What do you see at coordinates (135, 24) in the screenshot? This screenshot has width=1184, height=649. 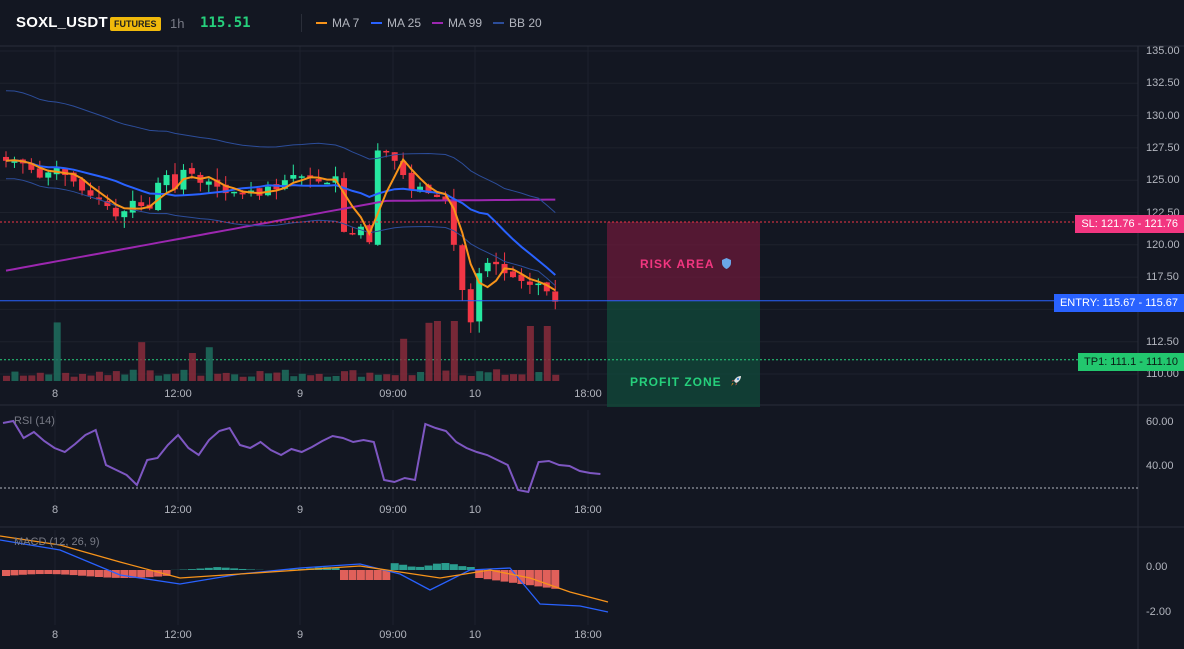 I see `futures-badge: FUTURES` at bounding box center [135, 24].